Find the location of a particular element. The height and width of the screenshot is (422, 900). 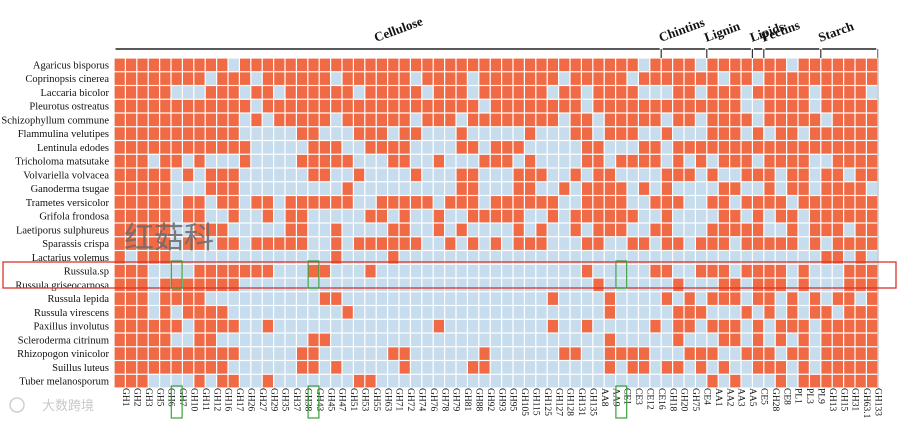

row-label: Russula lepida is located at coordinates (78, 299).